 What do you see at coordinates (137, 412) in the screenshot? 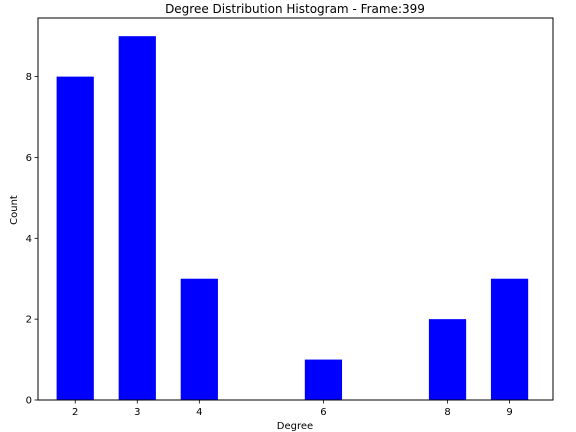
I see `x-tick-label: 3` at bounding box center [137, 412].